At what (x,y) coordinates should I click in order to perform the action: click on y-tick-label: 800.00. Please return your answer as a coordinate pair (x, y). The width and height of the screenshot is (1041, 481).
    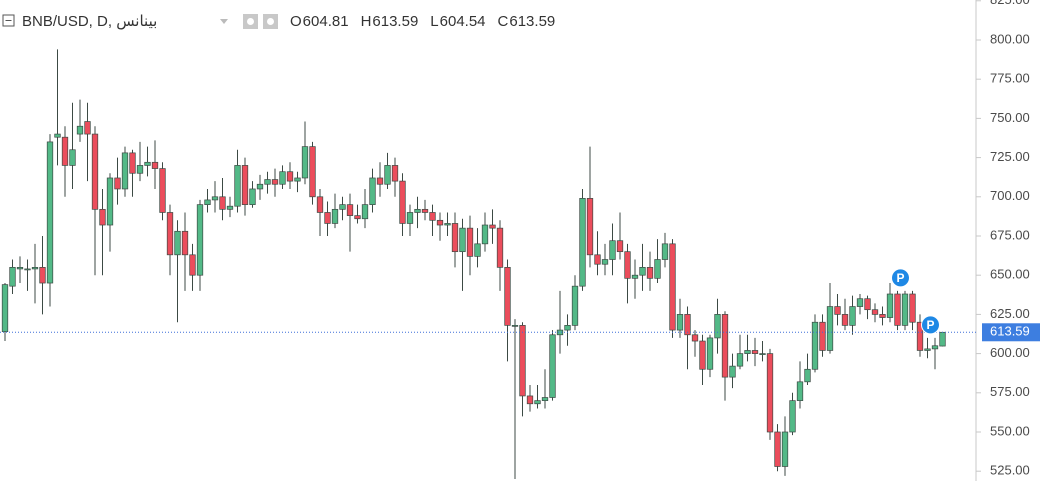
    Looking at the image, I should click on (1010, 38).